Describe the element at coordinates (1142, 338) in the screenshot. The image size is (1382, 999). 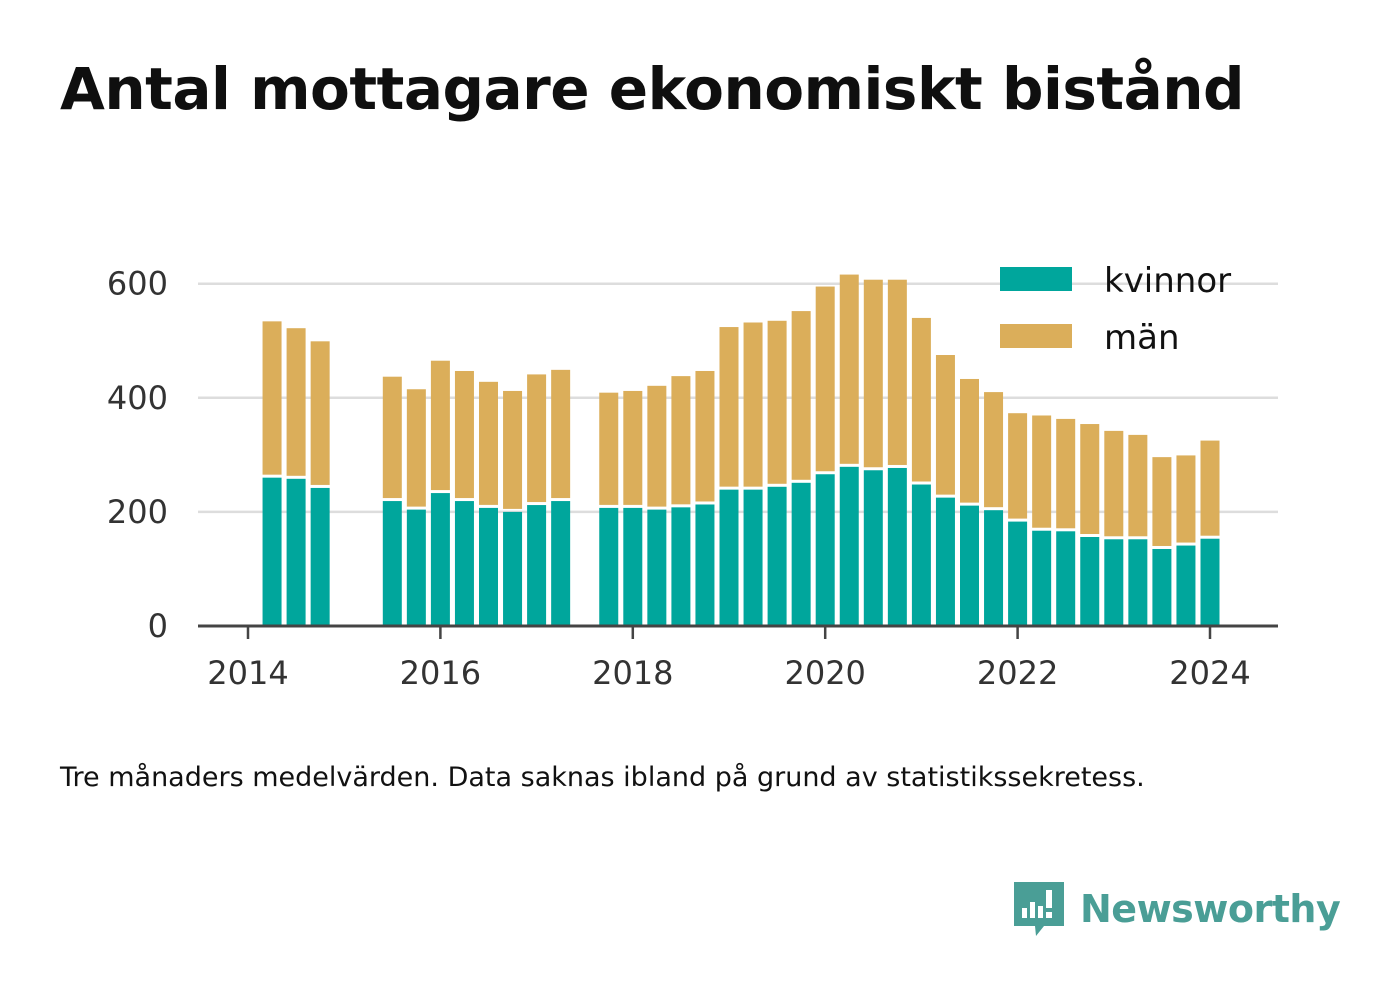
I see `legend-label: män` at that location.